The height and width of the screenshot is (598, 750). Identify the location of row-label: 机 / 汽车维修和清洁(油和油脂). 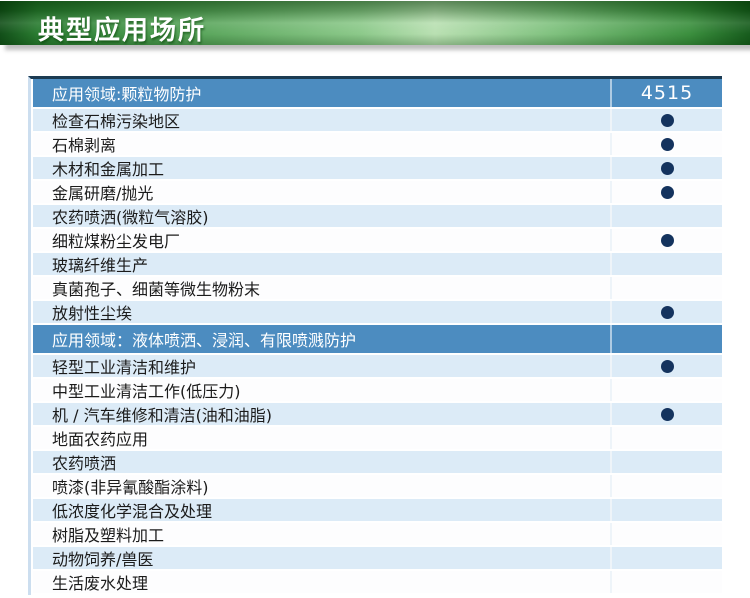
(162, 415).